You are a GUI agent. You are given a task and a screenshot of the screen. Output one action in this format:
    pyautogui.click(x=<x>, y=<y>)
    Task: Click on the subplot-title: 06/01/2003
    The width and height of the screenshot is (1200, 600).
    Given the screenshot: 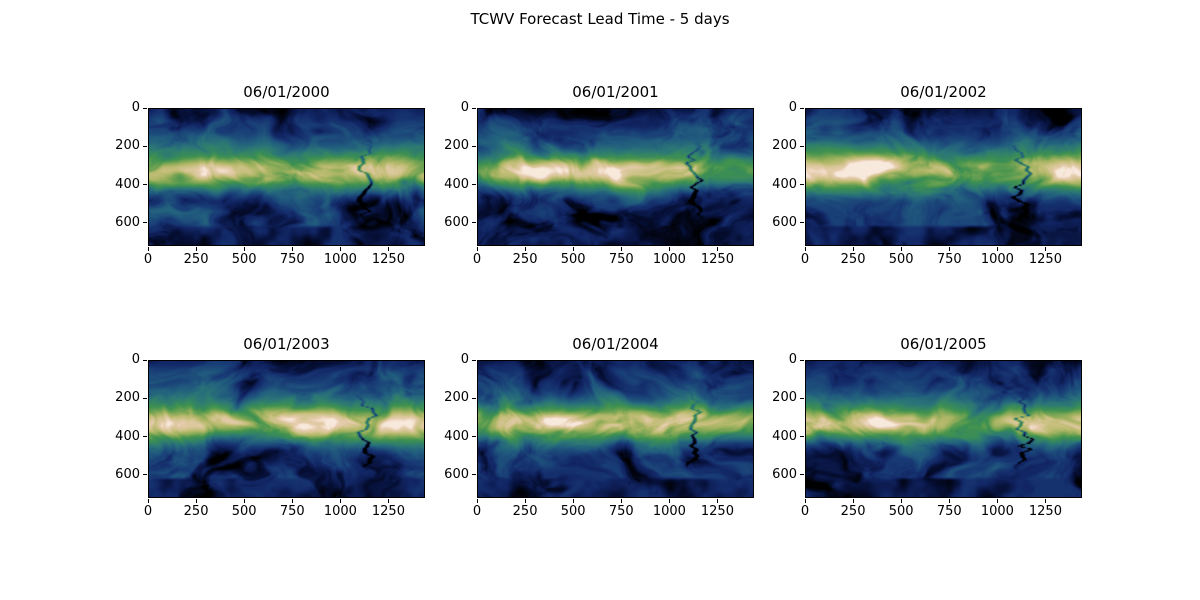 What is the action you would take?
    pyautogui.click(x=286, y=344)
    